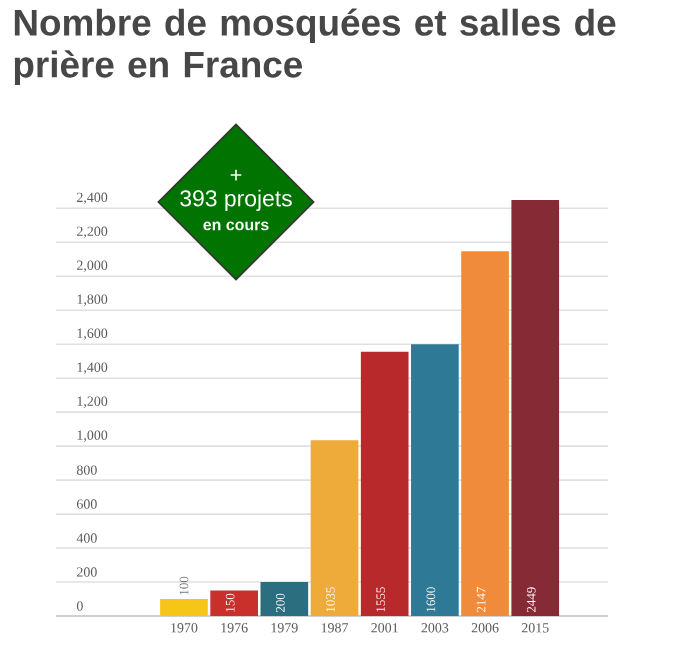 The image size is (686, 660). I want to click on chart-title: Nombre de mosquées et salles de prière en France, so click(315, 46).